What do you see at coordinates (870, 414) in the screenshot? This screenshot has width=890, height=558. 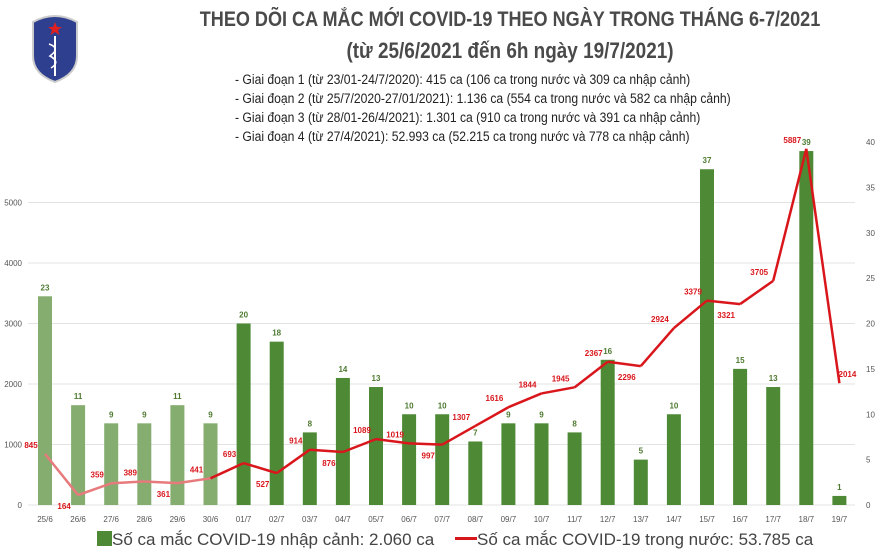 I see `right-axis-tick-label: 10` at bounding box center [870, 414].